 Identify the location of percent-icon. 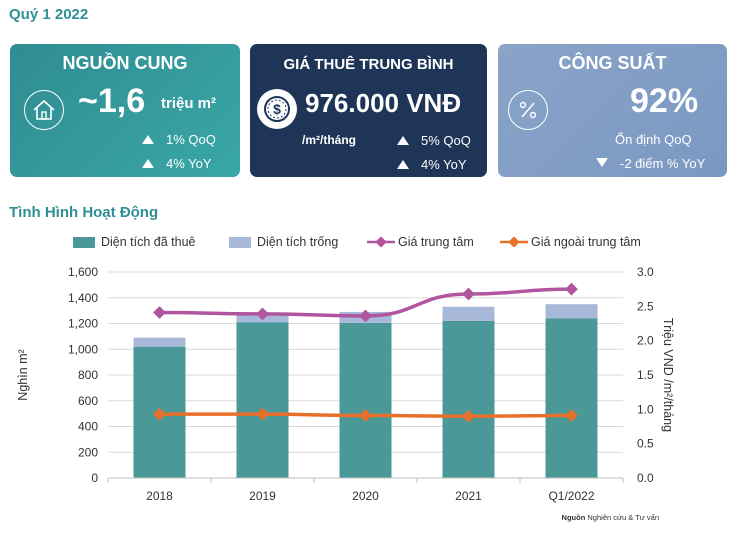
(528, 110).